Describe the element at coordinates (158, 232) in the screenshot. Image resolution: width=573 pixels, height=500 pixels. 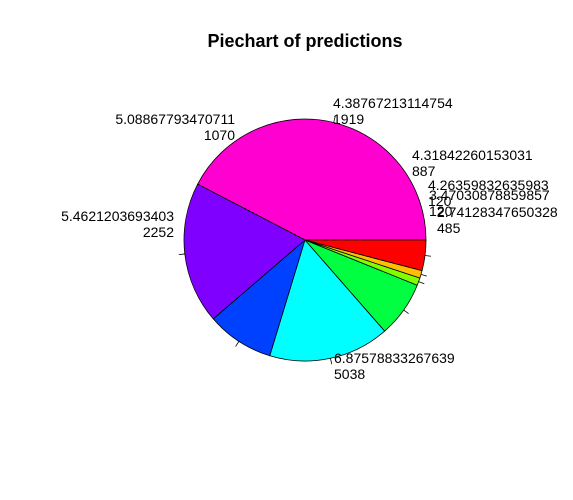
I see `pie-slice-count: 2252` at that location.